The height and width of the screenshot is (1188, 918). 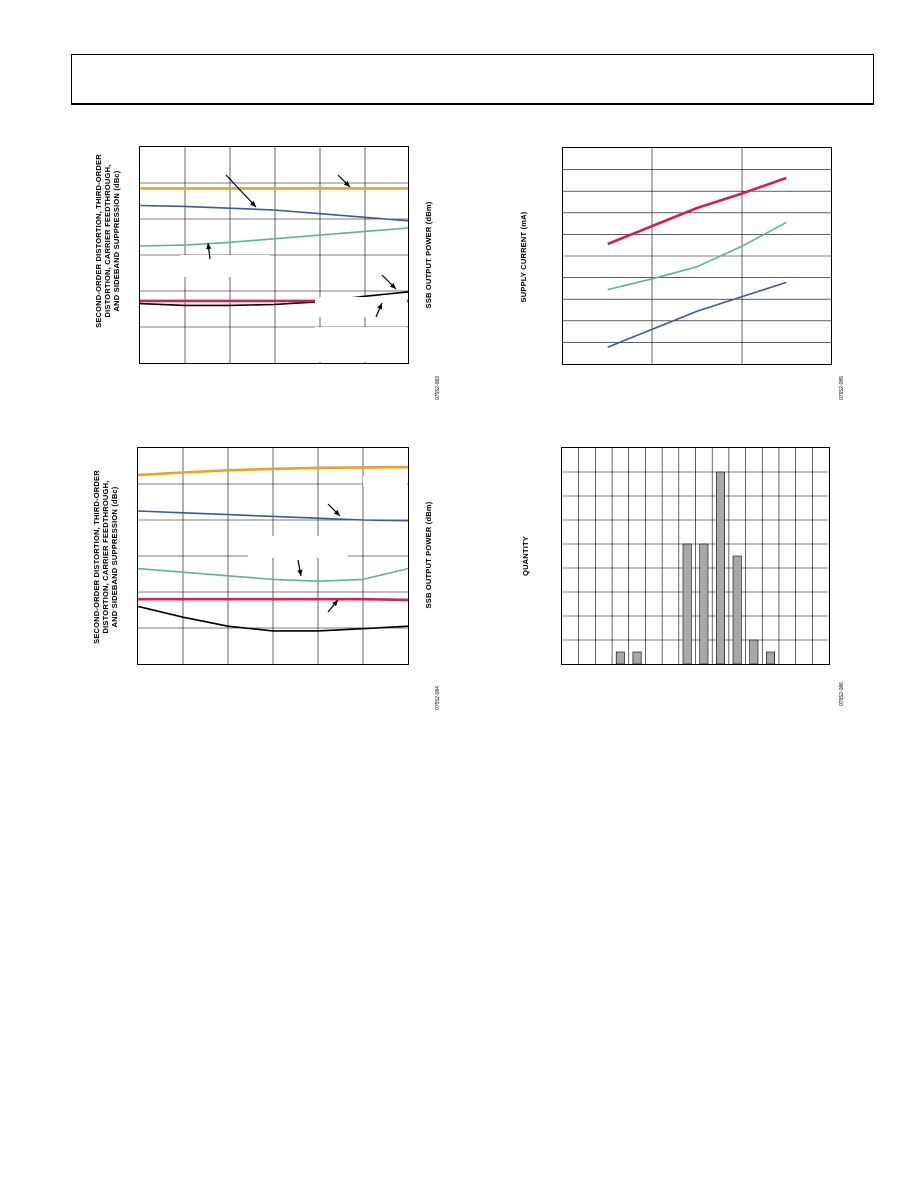 What do you see at coordinates (697, 211) in the screenshot?
I see `chart2-series-red` at bounding box center [697, 211].